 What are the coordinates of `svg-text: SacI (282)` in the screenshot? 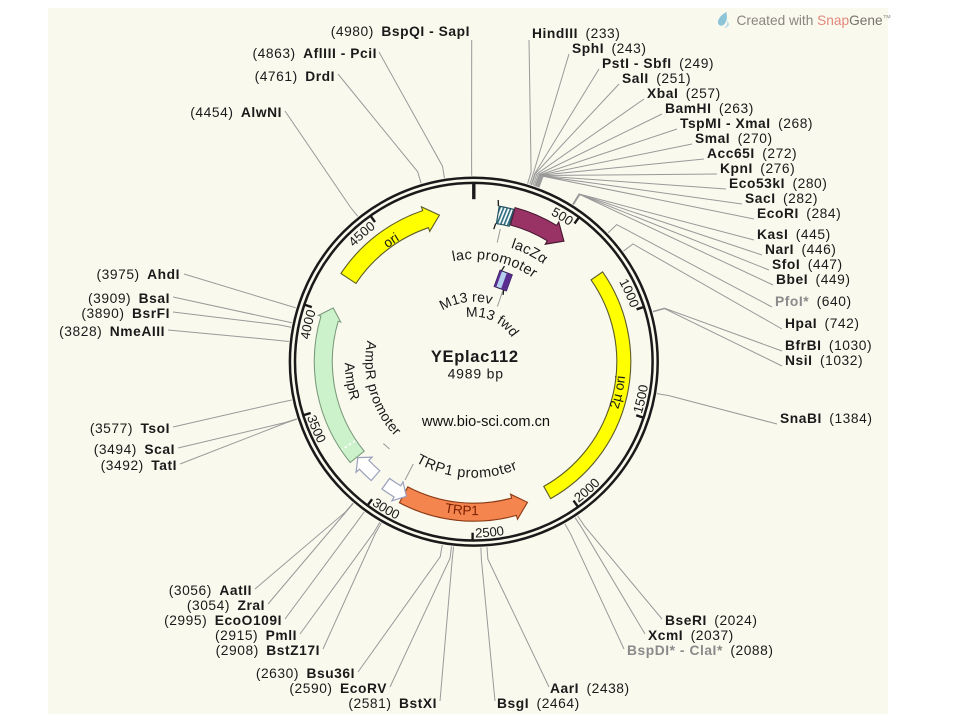 It's located at (781, 198).